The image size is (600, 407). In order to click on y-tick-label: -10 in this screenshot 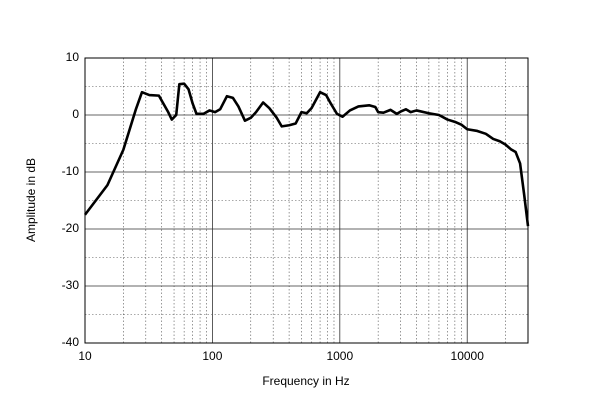, I will do `click(71, 171)`.